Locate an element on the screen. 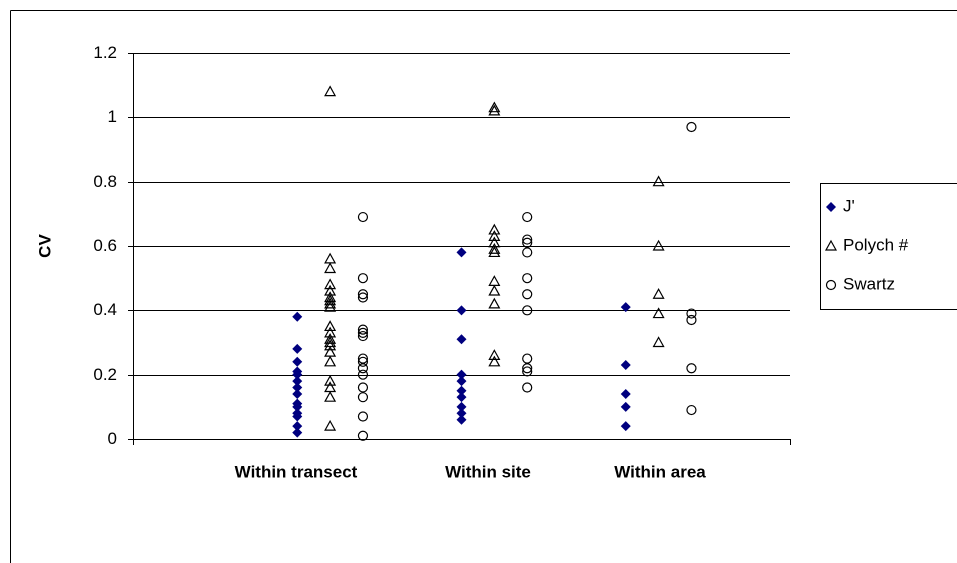 The width and height of the screenshot is (957, 563). y-tick-label: 0.4 is located at coordinates (105, 309).